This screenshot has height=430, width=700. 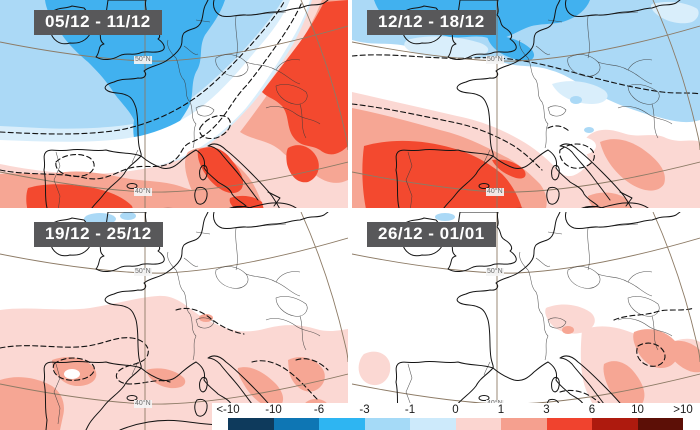 I want to click on colorbar-swatches, so click(x=455, y=424).